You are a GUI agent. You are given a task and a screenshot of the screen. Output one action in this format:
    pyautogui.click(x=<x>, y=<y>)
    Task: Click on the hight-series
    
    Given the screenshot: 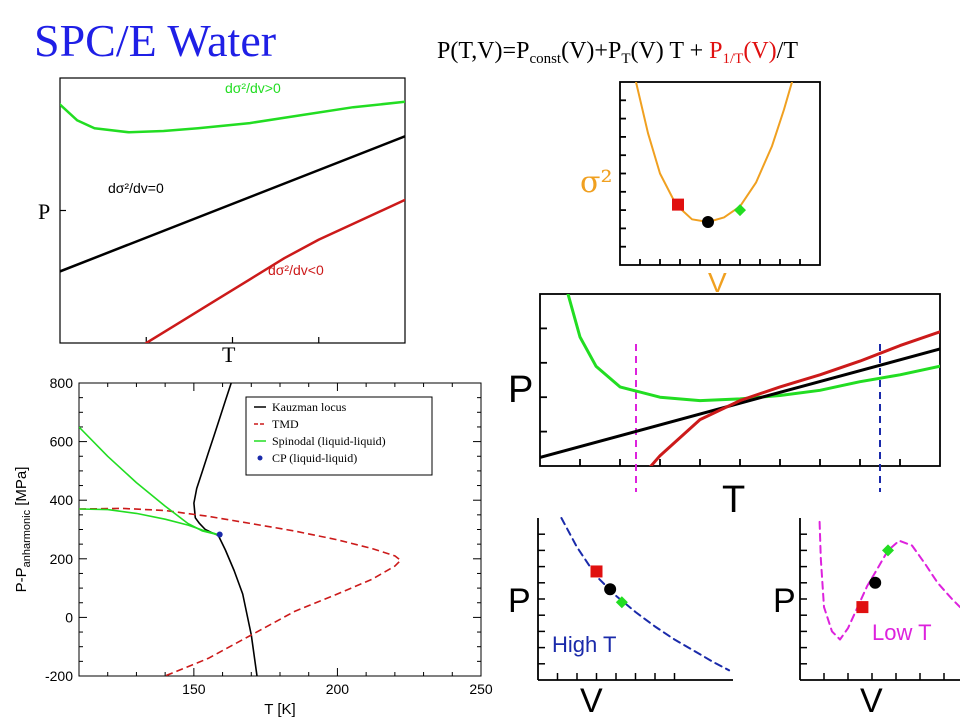 What is the action you would take?
    pyautogui.click(x=645, y=594)
    